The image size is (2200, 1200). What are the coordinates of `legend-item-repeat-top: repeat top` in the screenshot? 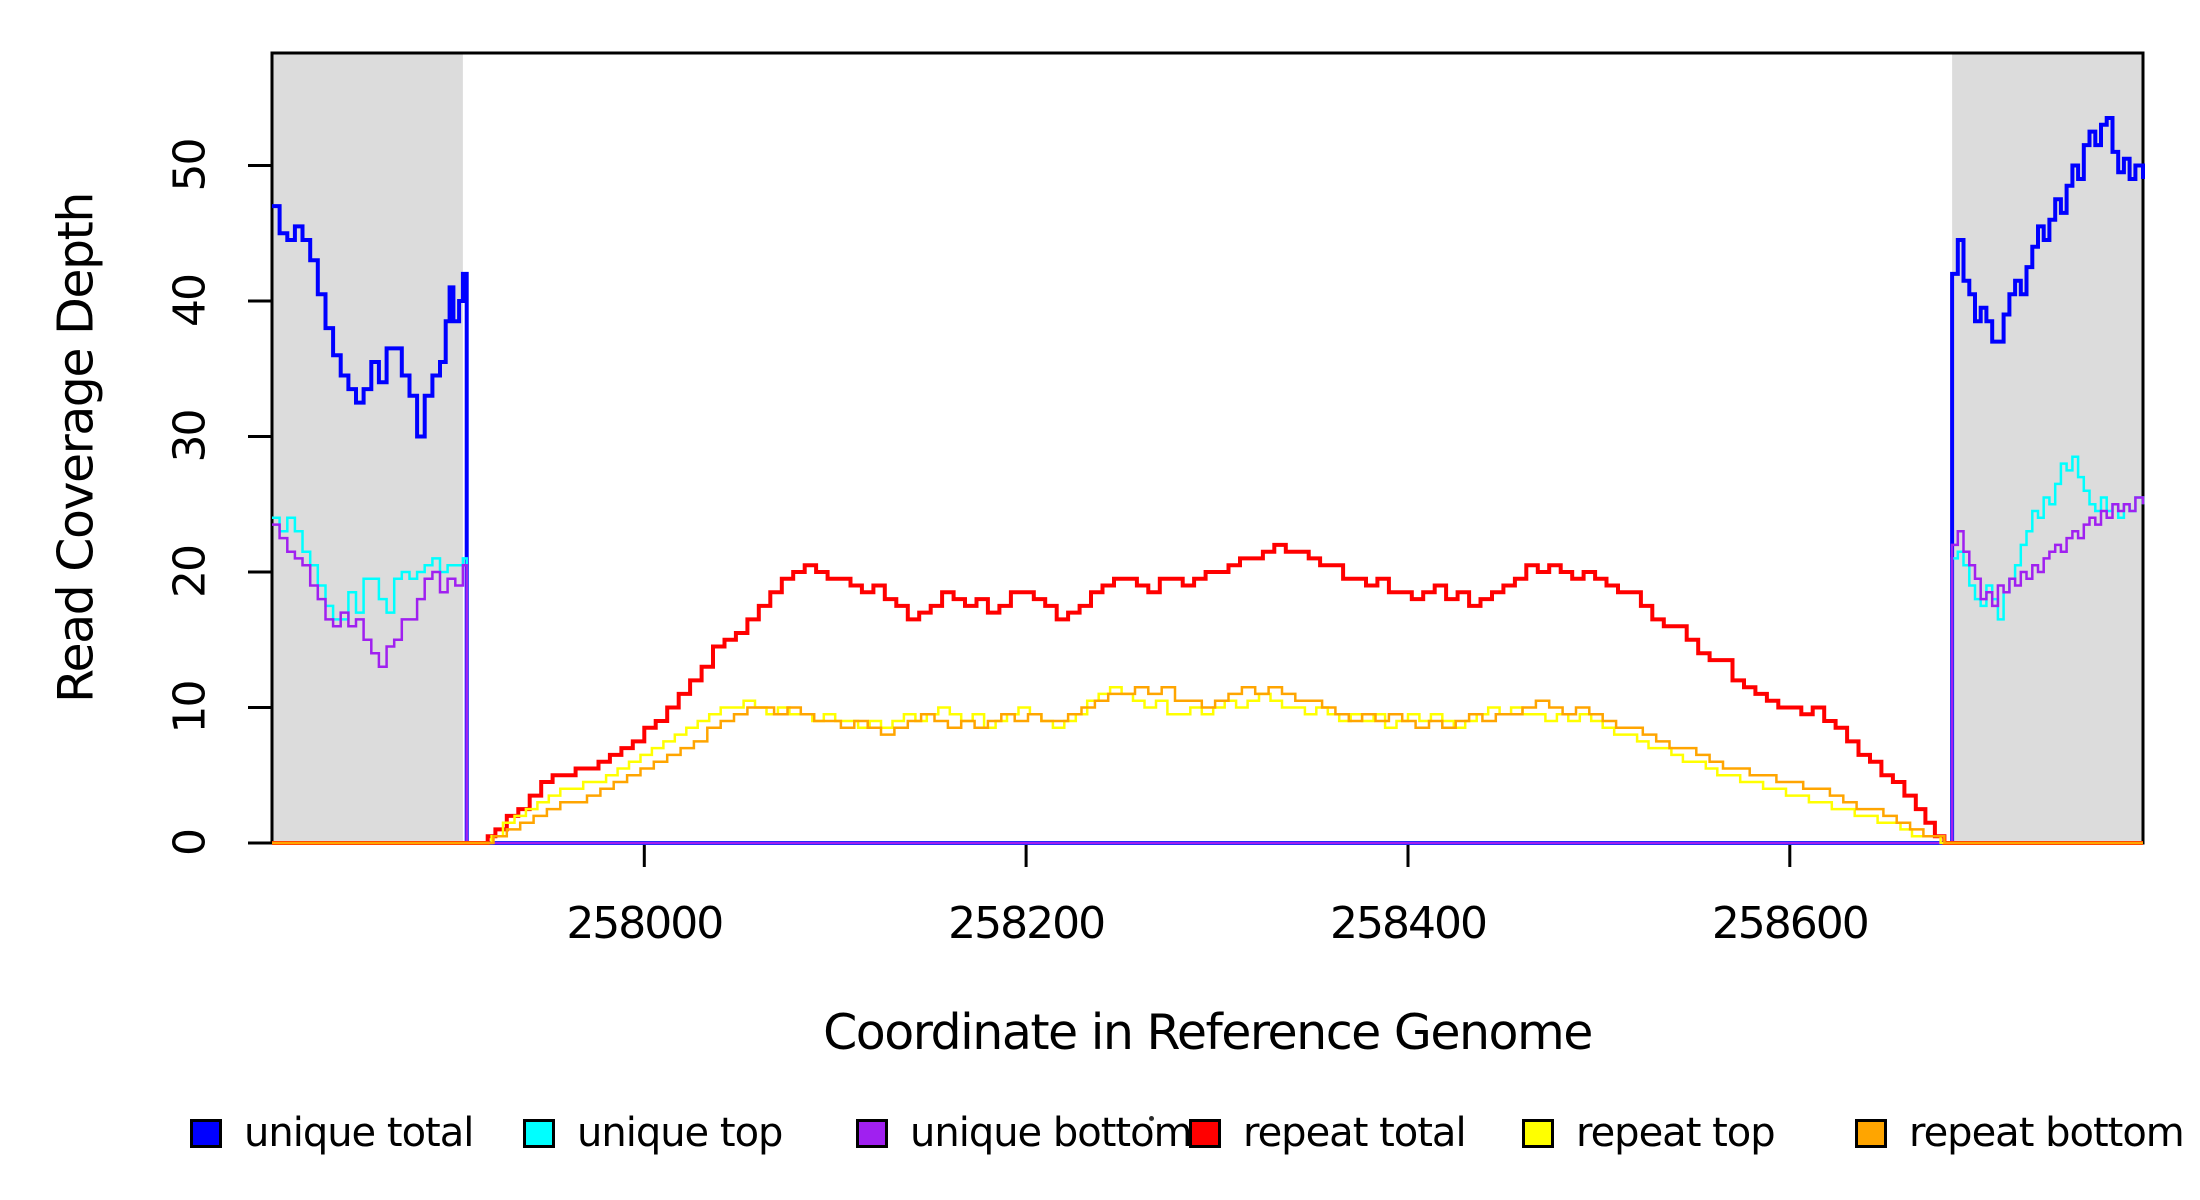 It's located at (1649, 1133).